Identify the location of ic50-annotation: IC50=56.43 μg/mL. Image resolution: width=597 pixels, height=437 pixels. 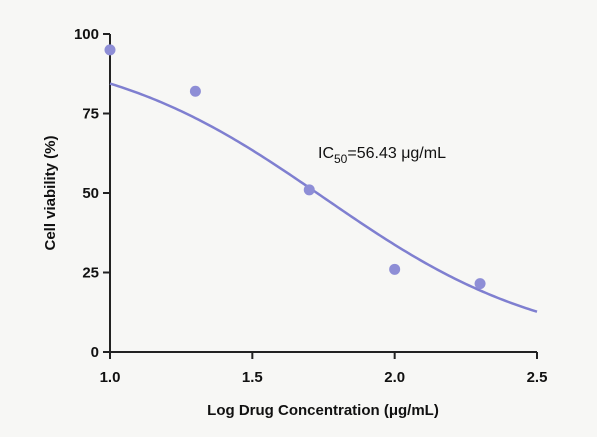
(382, 155).